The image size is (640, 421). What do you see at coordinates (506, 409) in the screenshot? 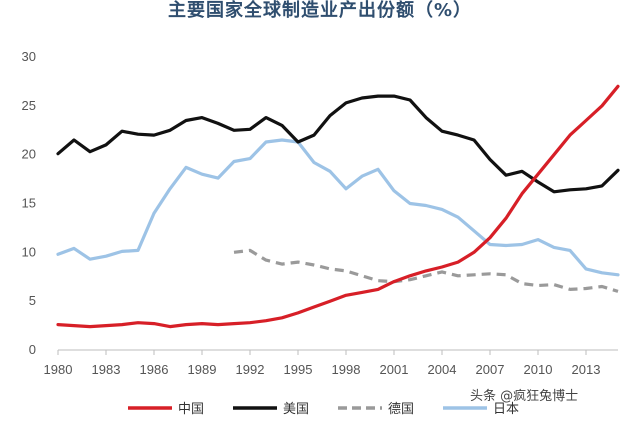
I see `legend-label-日本: 日本` at bounding box center [506, 409].